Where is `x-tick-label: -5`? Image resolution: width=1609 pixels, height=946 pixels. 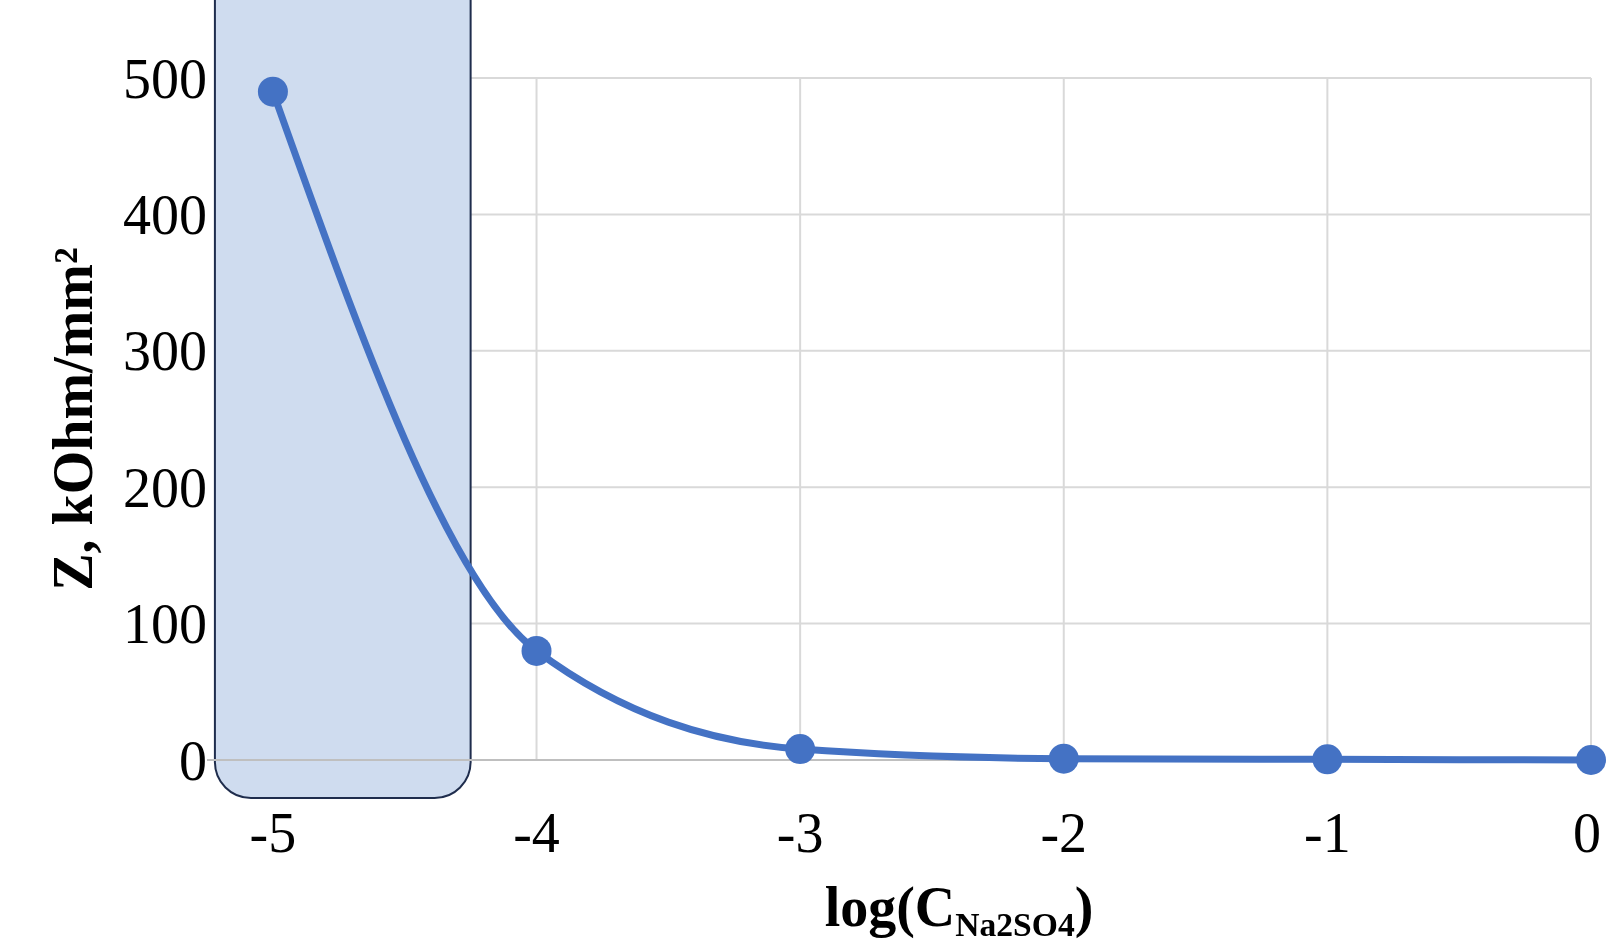
x-tick-label: -5 is located at coordinates (273, 833).